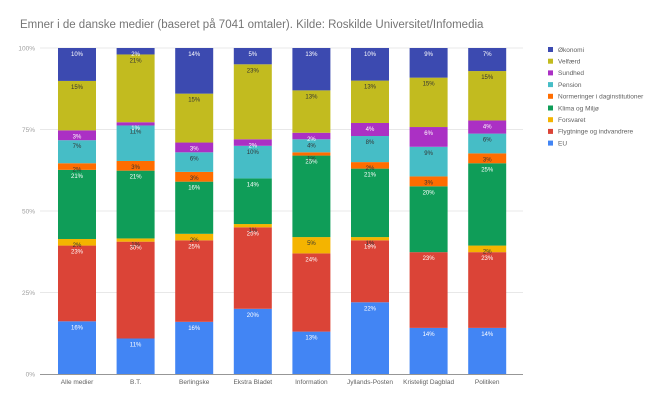 This screenshot has width=655, height=405. What do you see at coordinates (566, 73) in the screenshot?
I see `legend-item: Sundhed` at bounding box center [566, 73].